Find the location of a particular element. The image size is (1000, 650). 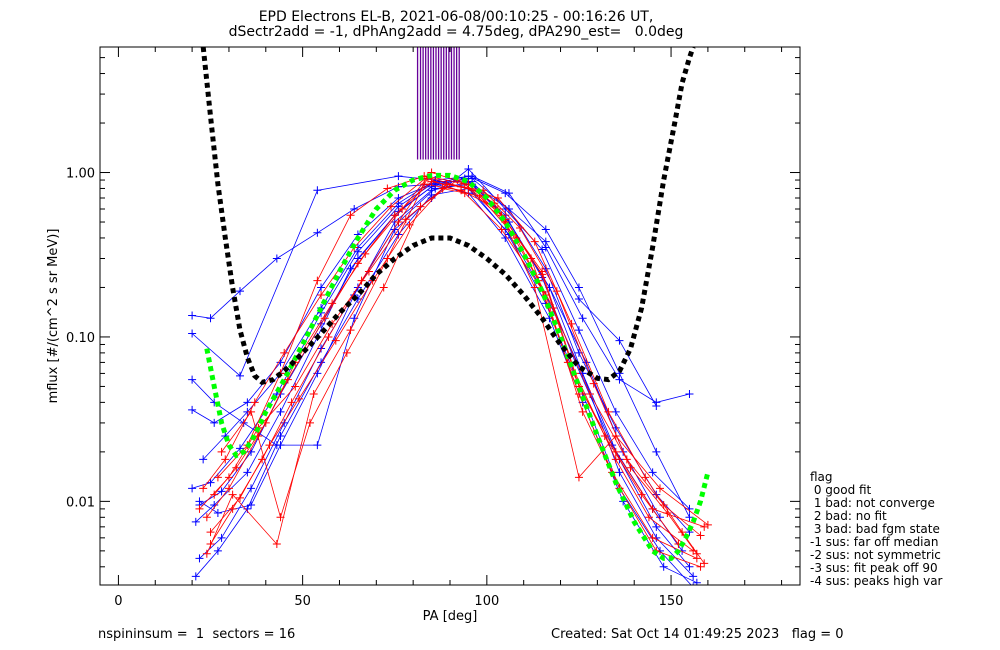

x-tick-label: 50 is located at coordinates (302, 601).